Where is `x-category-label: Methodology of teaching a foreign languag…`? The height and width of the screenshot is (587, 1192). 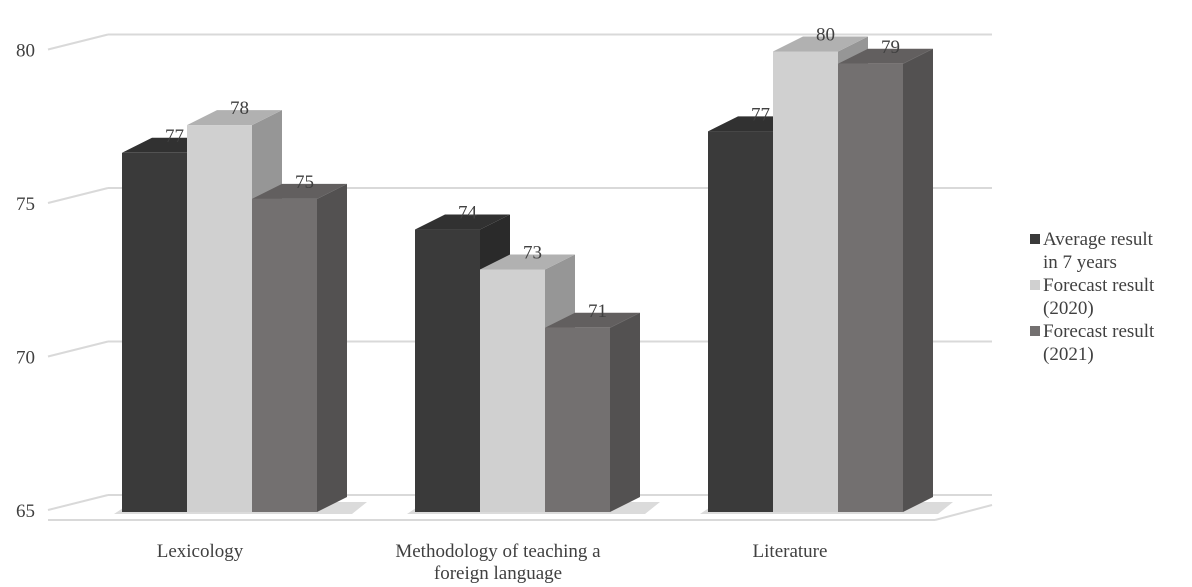 x-category-label: Methodology of teaching a foreign languag… is located at coordinates (498, 562).